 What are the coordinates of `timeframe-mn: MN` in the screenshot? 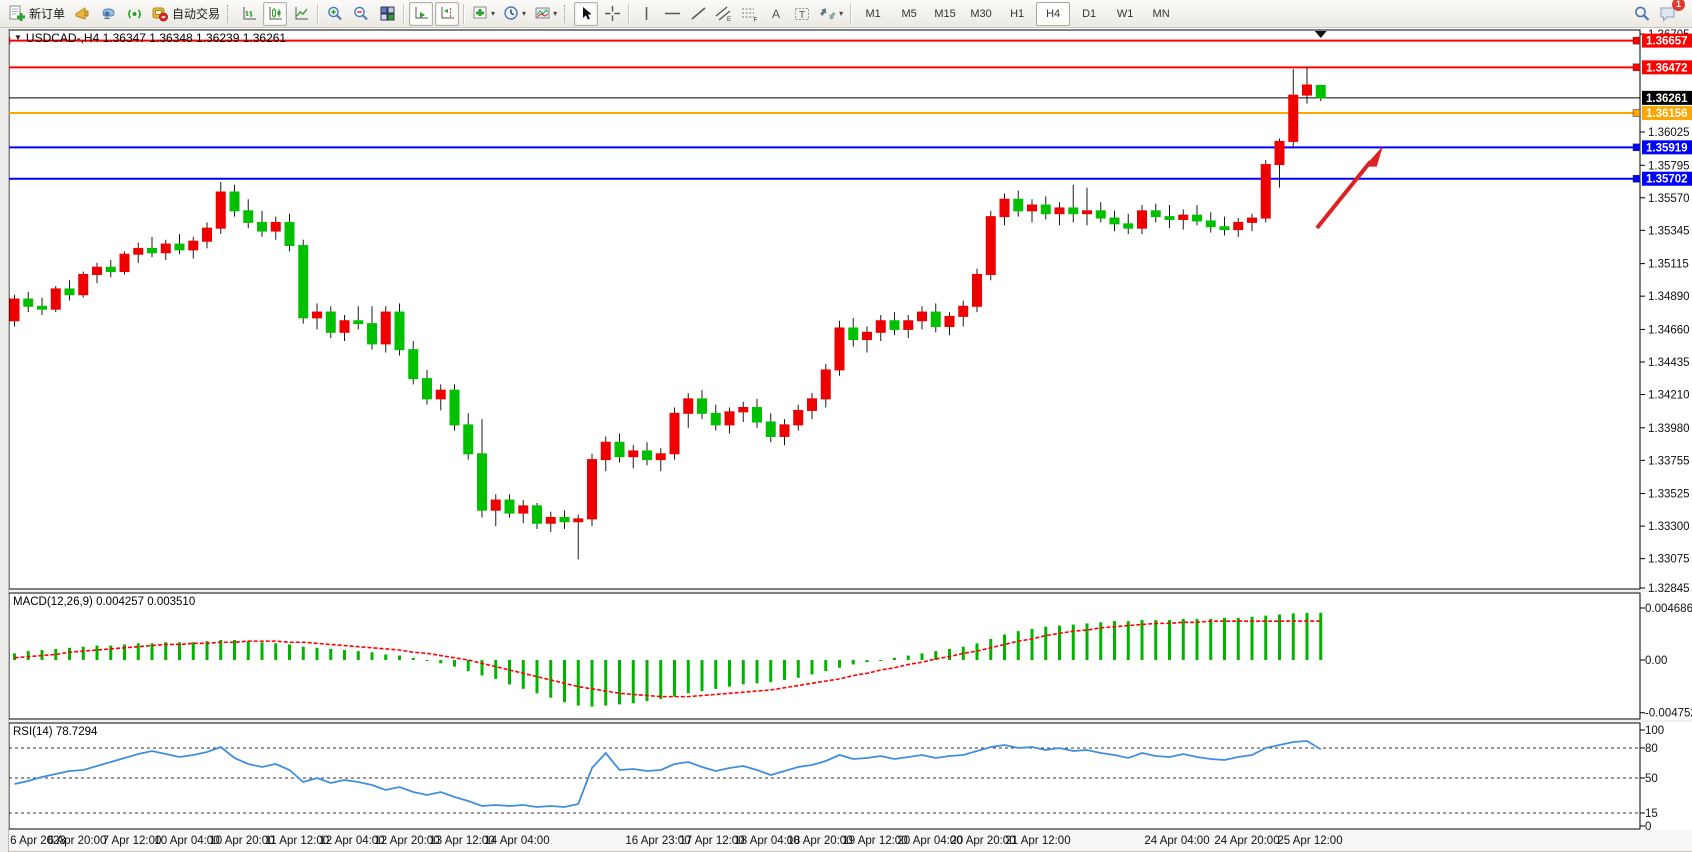 It's located at (1161, 13).